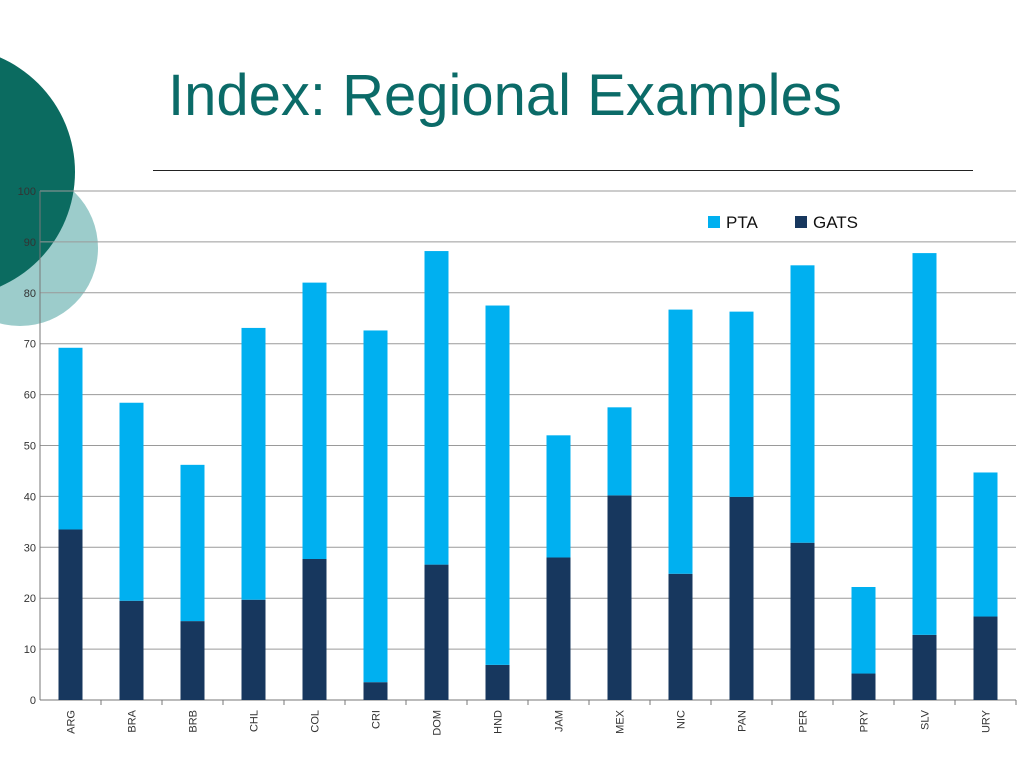 Image resolution: width=1024 pixels, height=768 pixels. Describe the element at coordinates (497, 682) in the screenshot. I see `bar-gats-hnd` at that location.